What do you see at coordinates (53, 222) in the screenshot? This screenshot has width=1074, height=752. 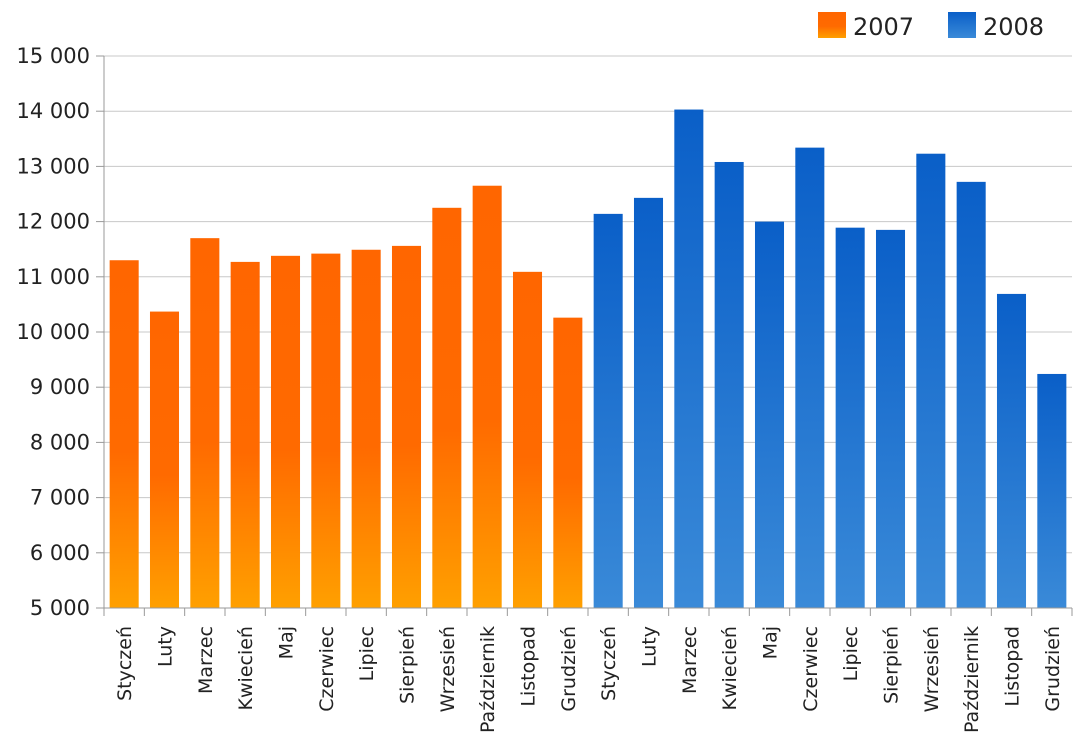 I see `y-tick-label: 12 000` at bounding box center [53, 222].